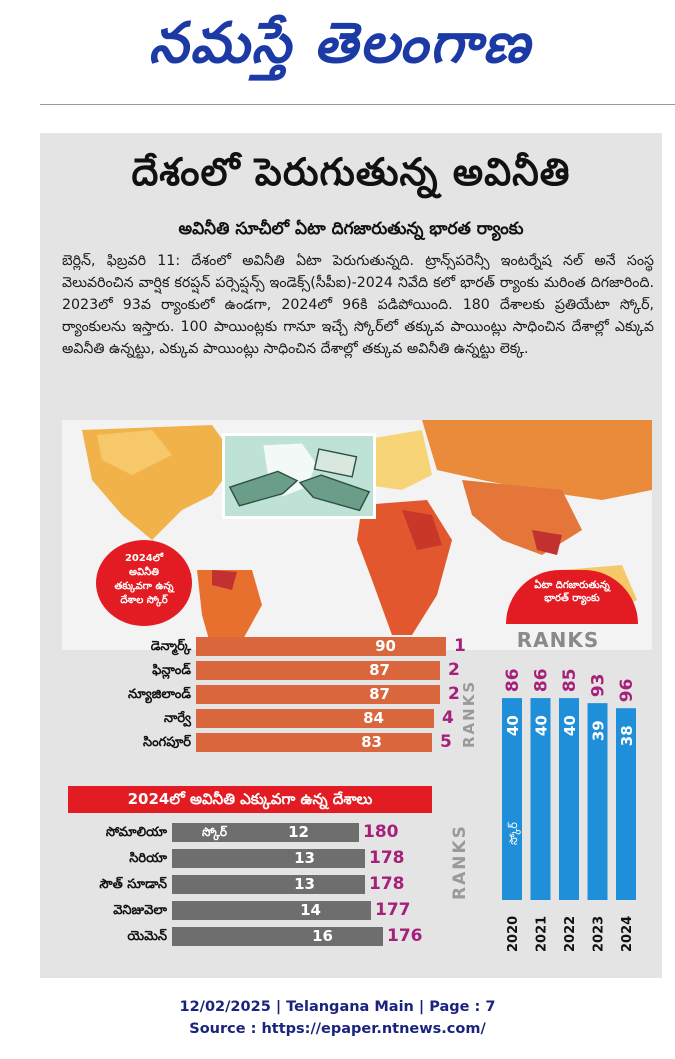 Image resolution: width=675 pixels, height=1059 pixels. Describe the element at coordinates (599, 934) in the screenshot. I see `india-year-label: 2023` at that location.